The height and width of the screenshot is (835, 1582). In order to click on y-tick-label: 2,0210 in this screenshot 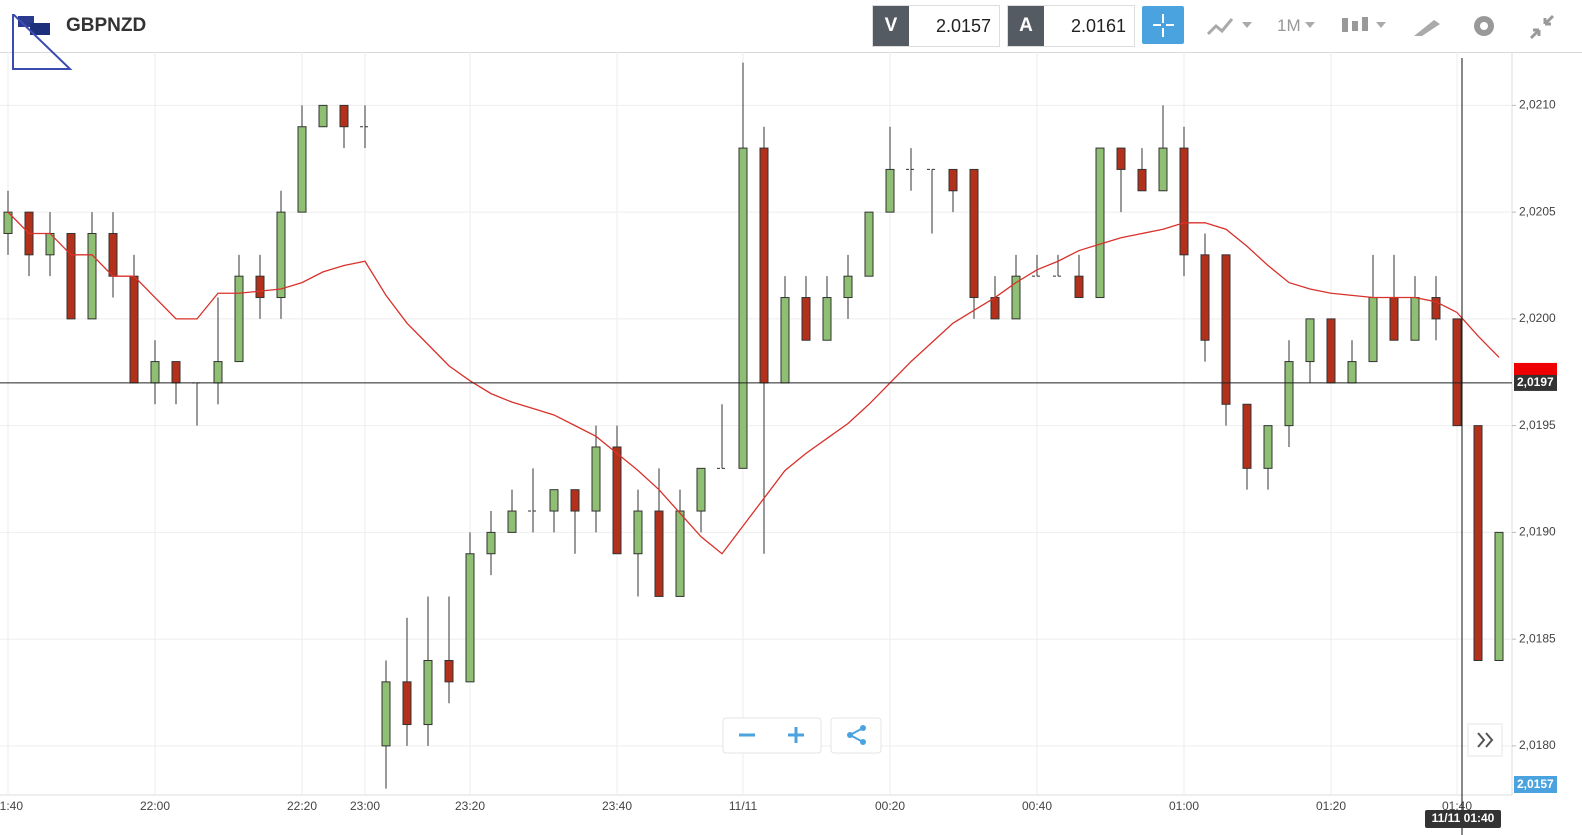, I will do `click(1537, 105)`.